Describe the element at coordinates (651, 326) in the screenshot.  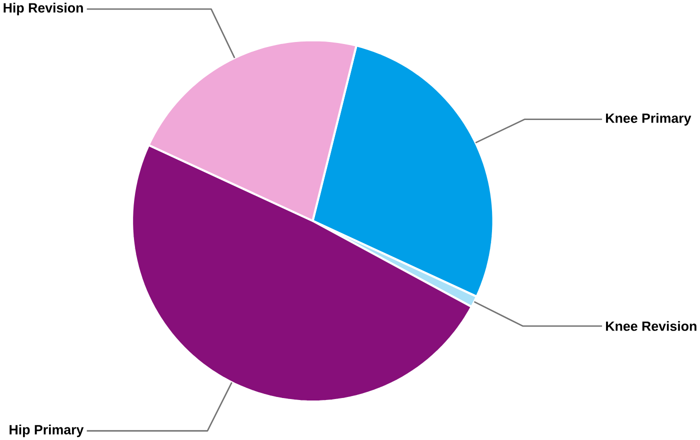
I see `slice-label: Knee Revision` at that location.